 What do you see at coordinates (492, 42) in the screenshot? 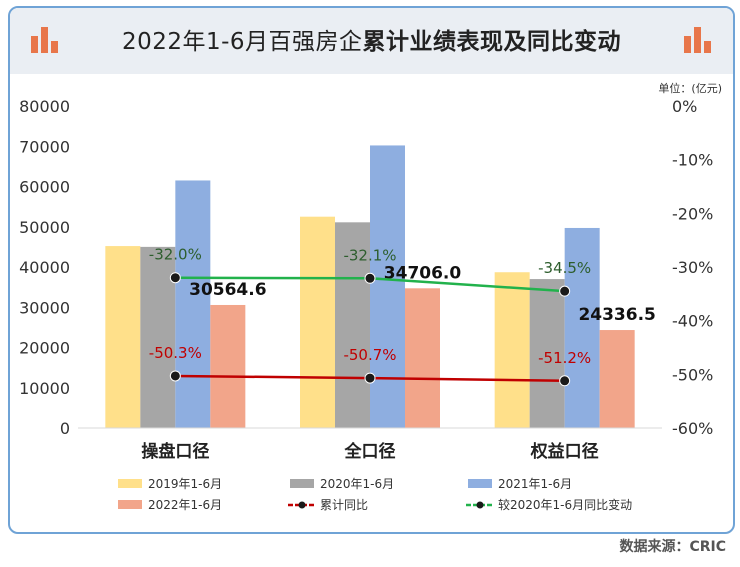
I see `title-part-2: 累计业绩表现及同比变动` at bounding box center [492, 42].